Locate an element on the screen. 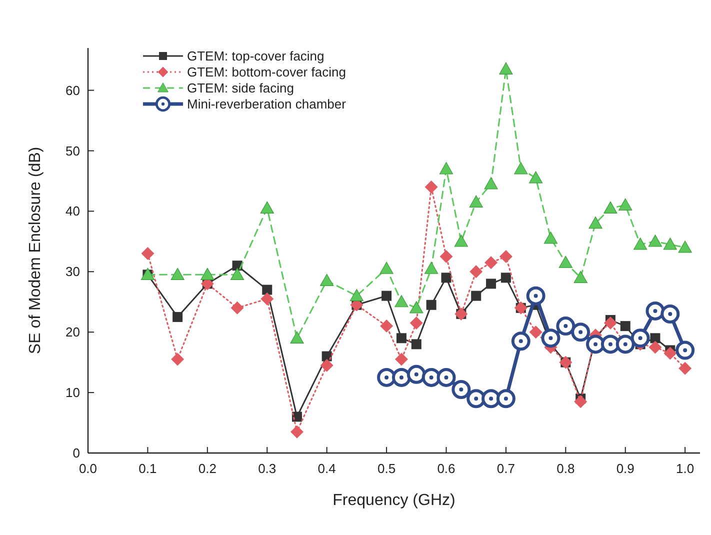 The image size is (711, 535). x-tick-label: 0.6 is located at coordinates (446, 468).